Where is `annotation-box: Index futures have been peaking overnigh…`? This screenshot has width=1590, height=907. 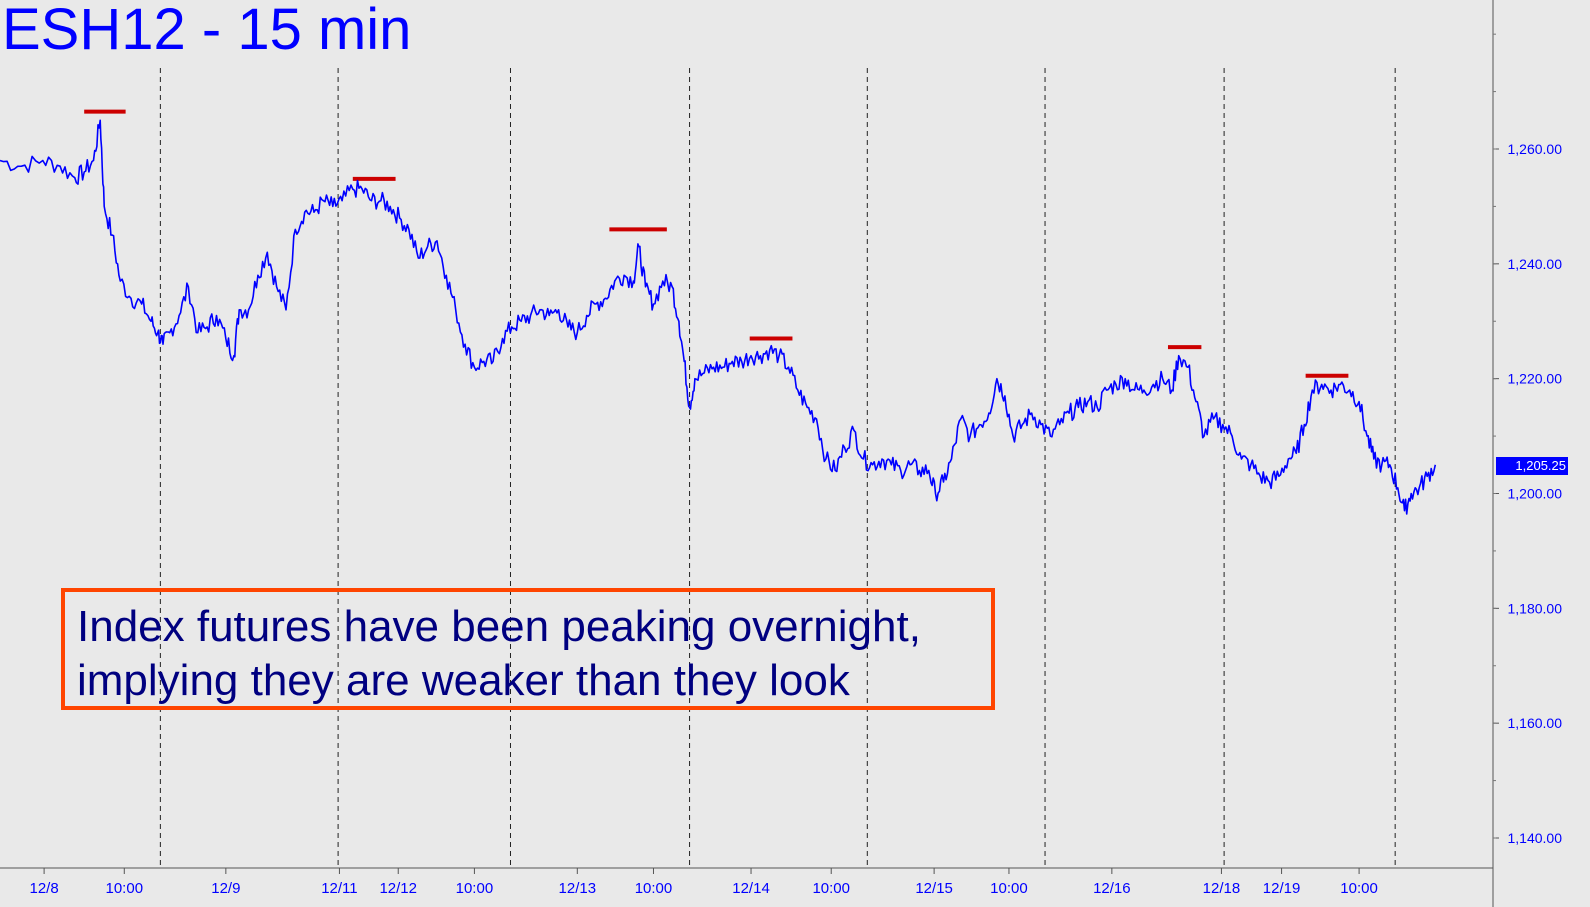
annotation-box: Index futures have been peaking overnigh… is located at coordinates (528, 649).